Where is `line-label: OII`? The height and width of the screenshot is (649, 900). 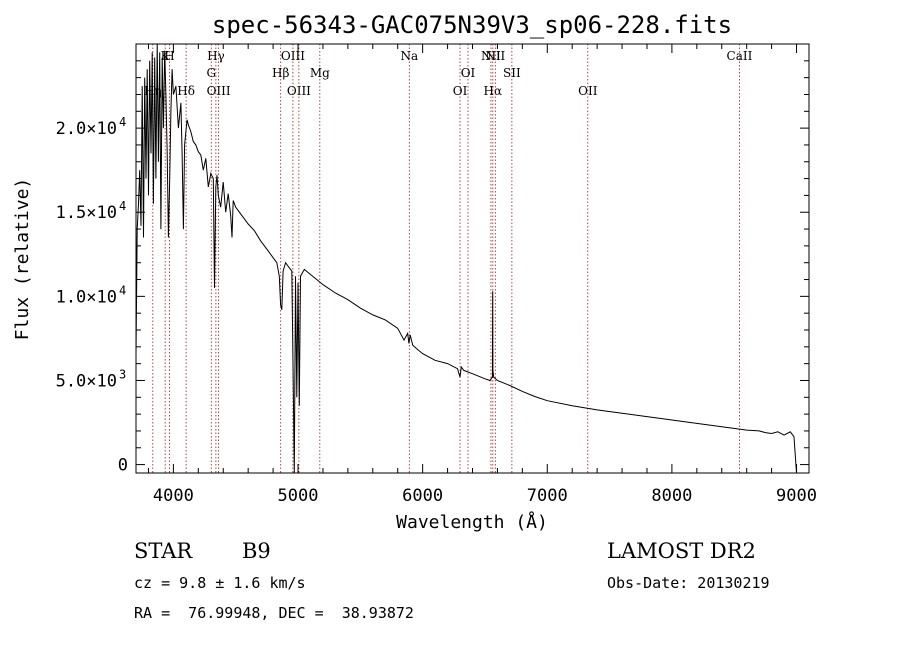
line-label: OII is located at coordinates (588, 91).